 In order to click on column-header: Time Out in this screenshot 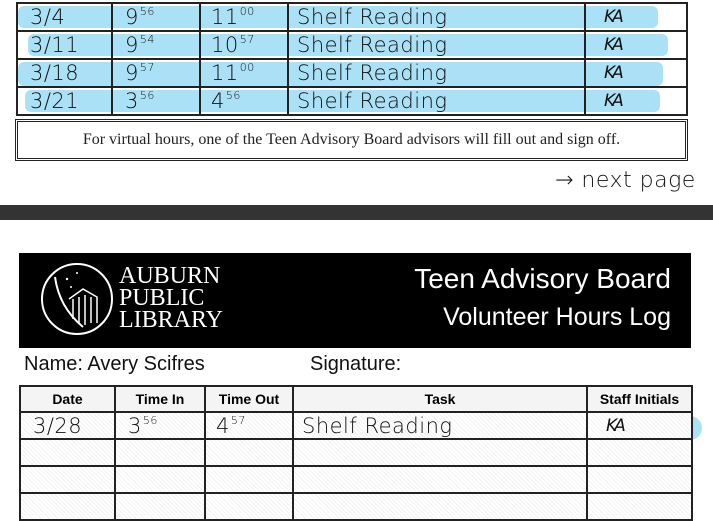, I will do `click(249, 399)`.